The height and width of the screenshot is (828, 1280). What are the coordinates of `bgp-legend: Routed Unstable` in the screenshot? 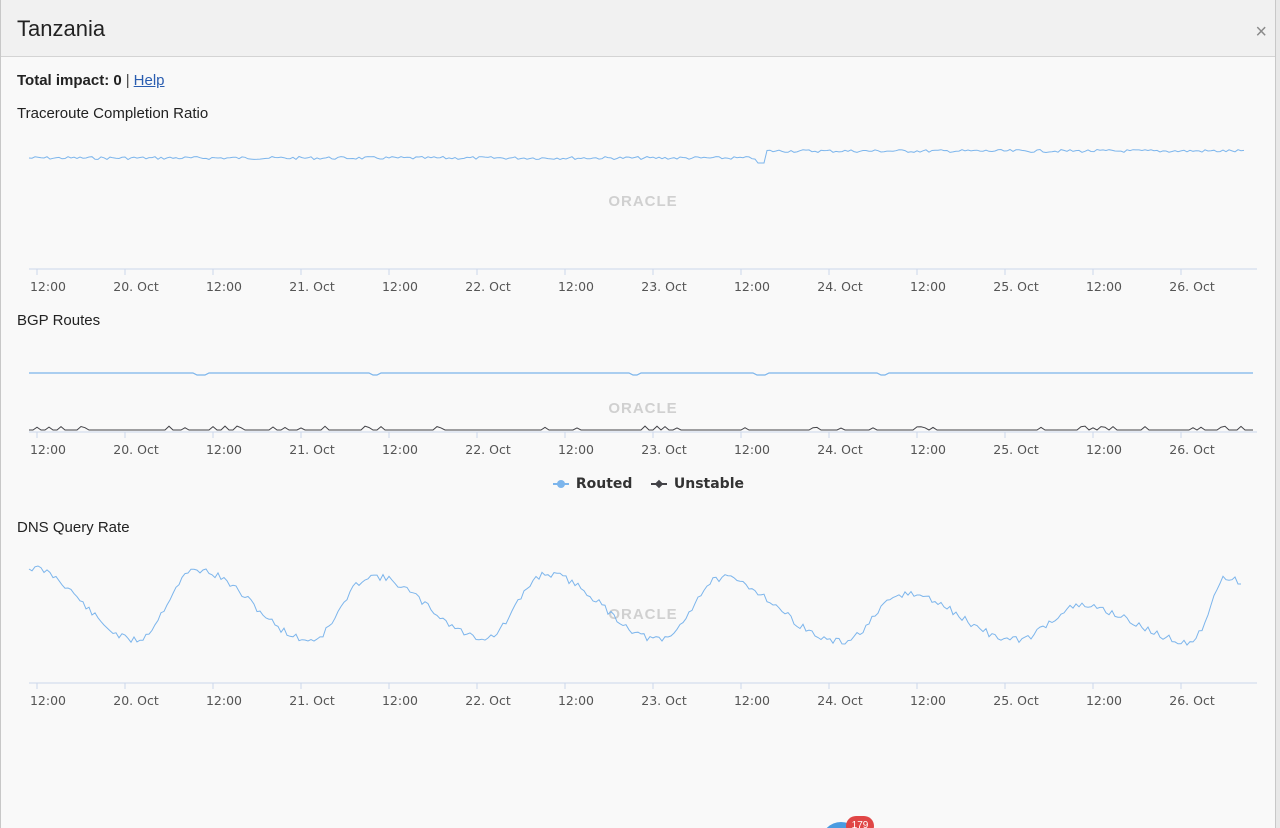 It's located at (638, 486).